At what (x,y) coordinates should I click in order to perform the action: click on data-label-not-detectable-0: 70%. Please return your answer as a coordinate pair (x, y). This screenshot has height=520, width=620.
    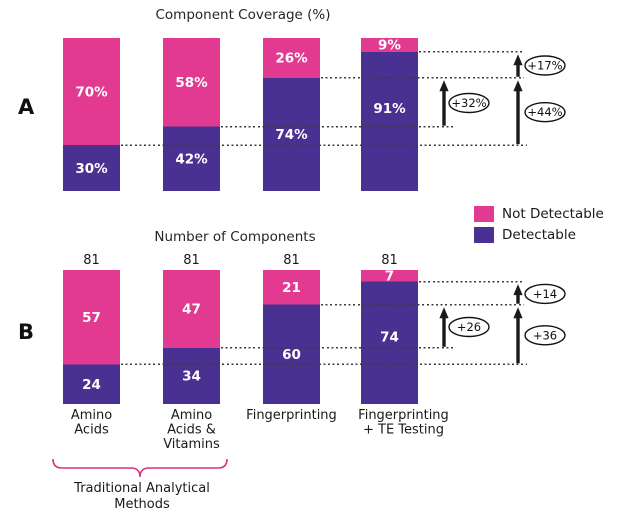
    Looking at the image, I should click on (91, 92).